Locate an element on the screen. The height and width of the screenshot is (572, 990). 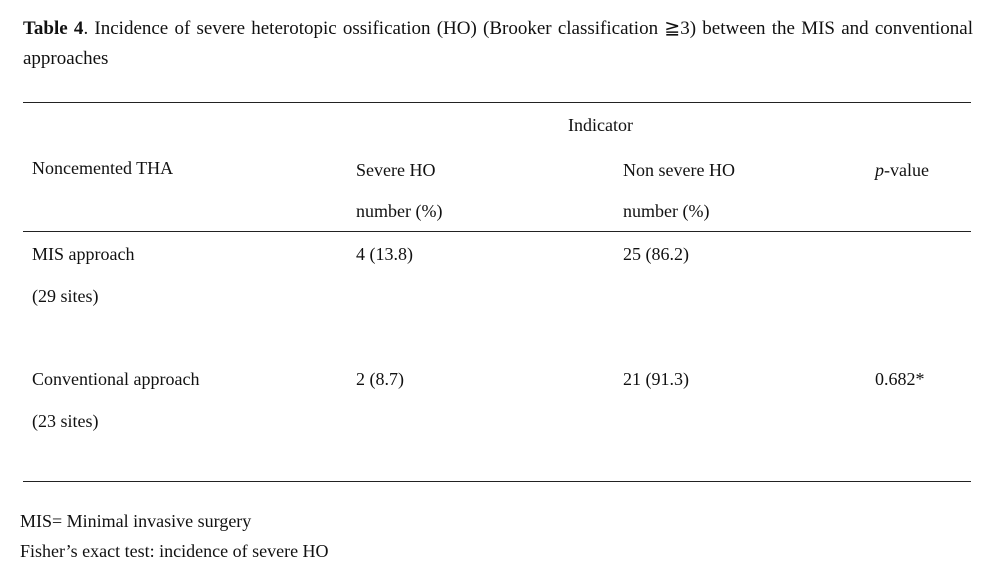
row-conventional-approach-non-severe: 21 (91.3) is located at coordinates (656, 379).